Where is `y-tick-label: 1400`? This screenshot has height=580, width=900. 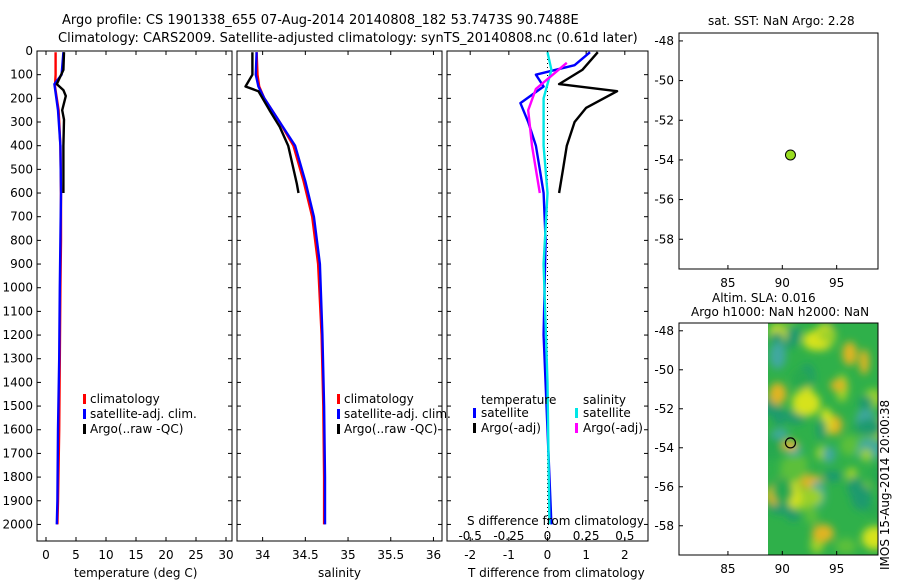
y-tick-label: 1400 is located at coordinates (17, 382).